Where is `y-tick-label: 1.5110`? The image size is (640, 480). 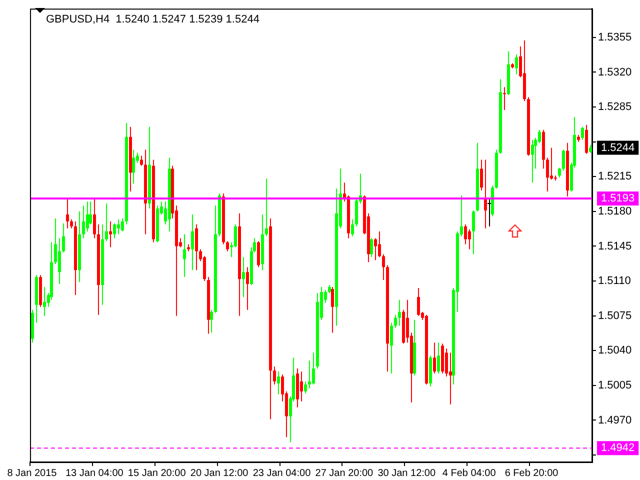
y-tick-label: 1.5110 is located at coordinates (614, 281).